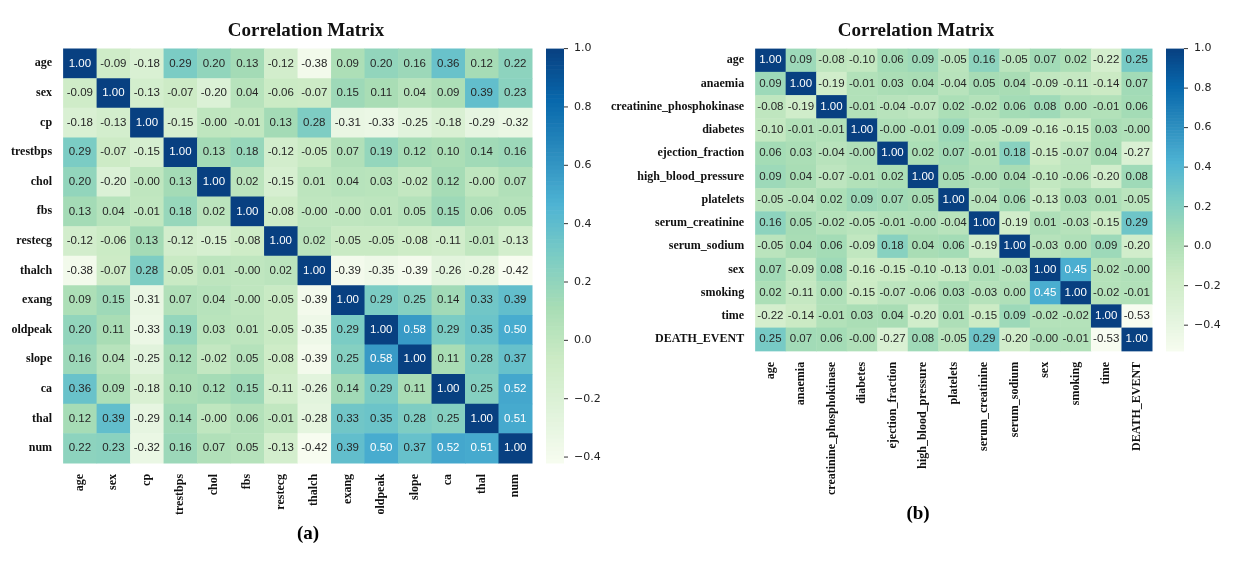 The height and width of the screenshot is (565, 1236). Describe the element at coordinates (515, 240) in the screenshot. I see `data-label: -0.13` at that location.